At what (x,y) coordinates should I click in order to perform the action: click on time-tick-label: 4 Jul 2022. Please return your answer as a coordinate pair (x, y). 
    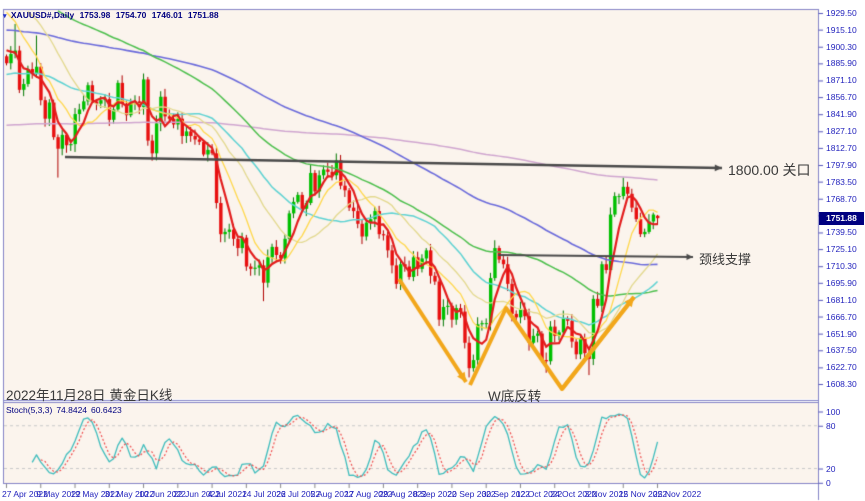
    Looking at the image, I should click on (227, 494).